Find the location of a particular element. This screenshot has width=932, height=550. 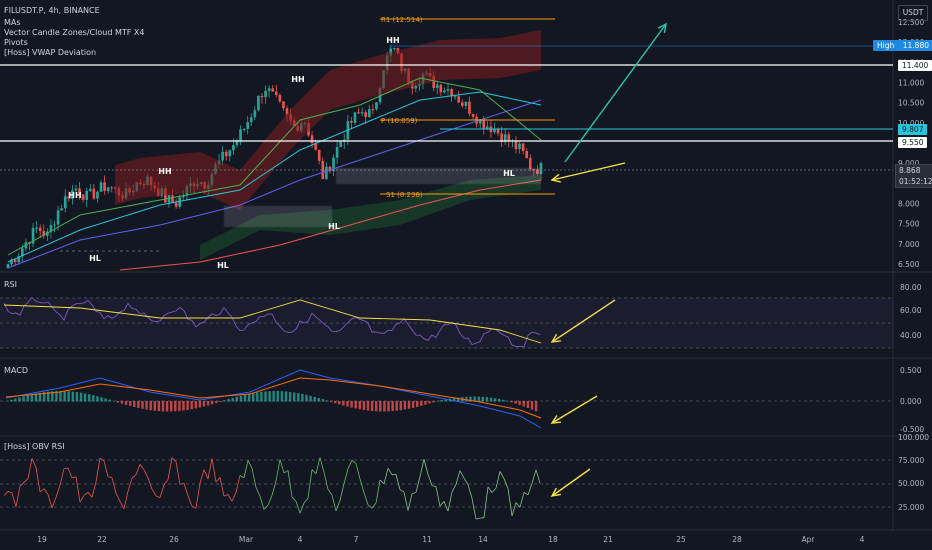

high-price-tag: High 11.880 is located at coordinates (902, 45).